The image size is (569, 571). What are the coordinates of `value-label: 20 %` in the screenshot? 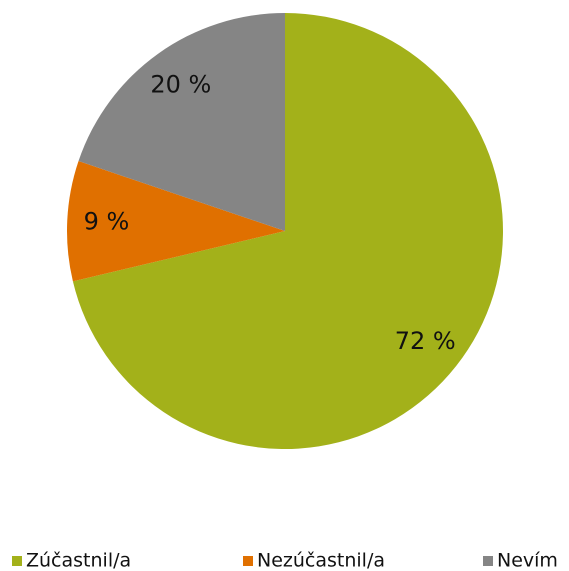 It's located at (180, 85).